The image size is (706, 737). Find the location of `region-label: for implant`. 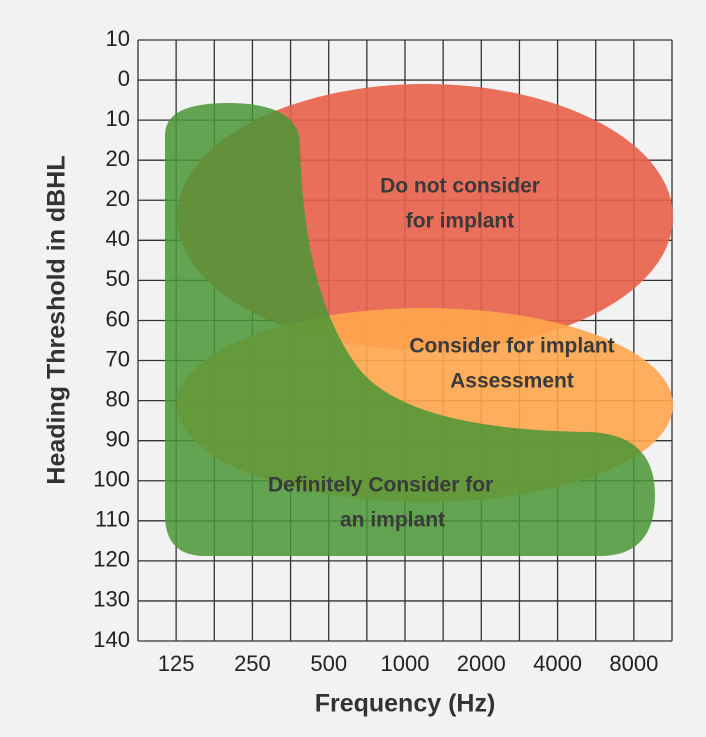

region-label: for implant is located at coordinates (460, 221).